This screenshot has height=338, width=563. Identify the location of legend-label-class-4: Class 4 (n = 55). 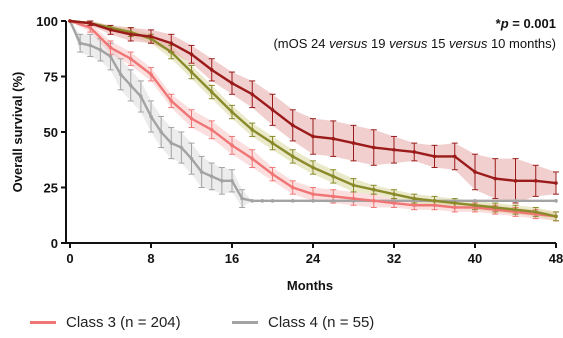
(321, 322).